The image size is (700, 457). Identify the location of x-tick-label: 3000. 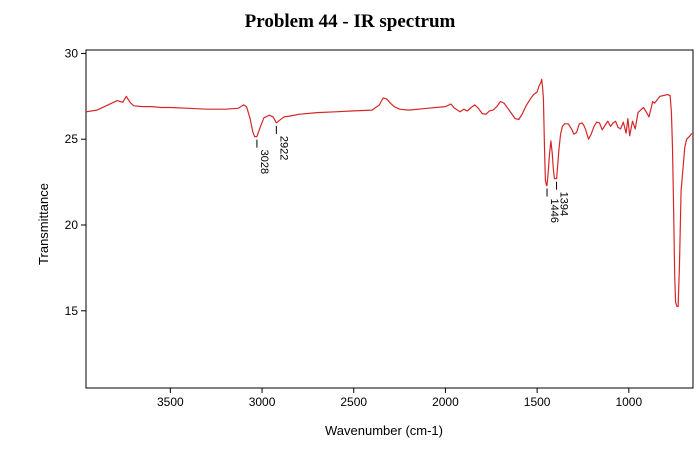
(262, 402).